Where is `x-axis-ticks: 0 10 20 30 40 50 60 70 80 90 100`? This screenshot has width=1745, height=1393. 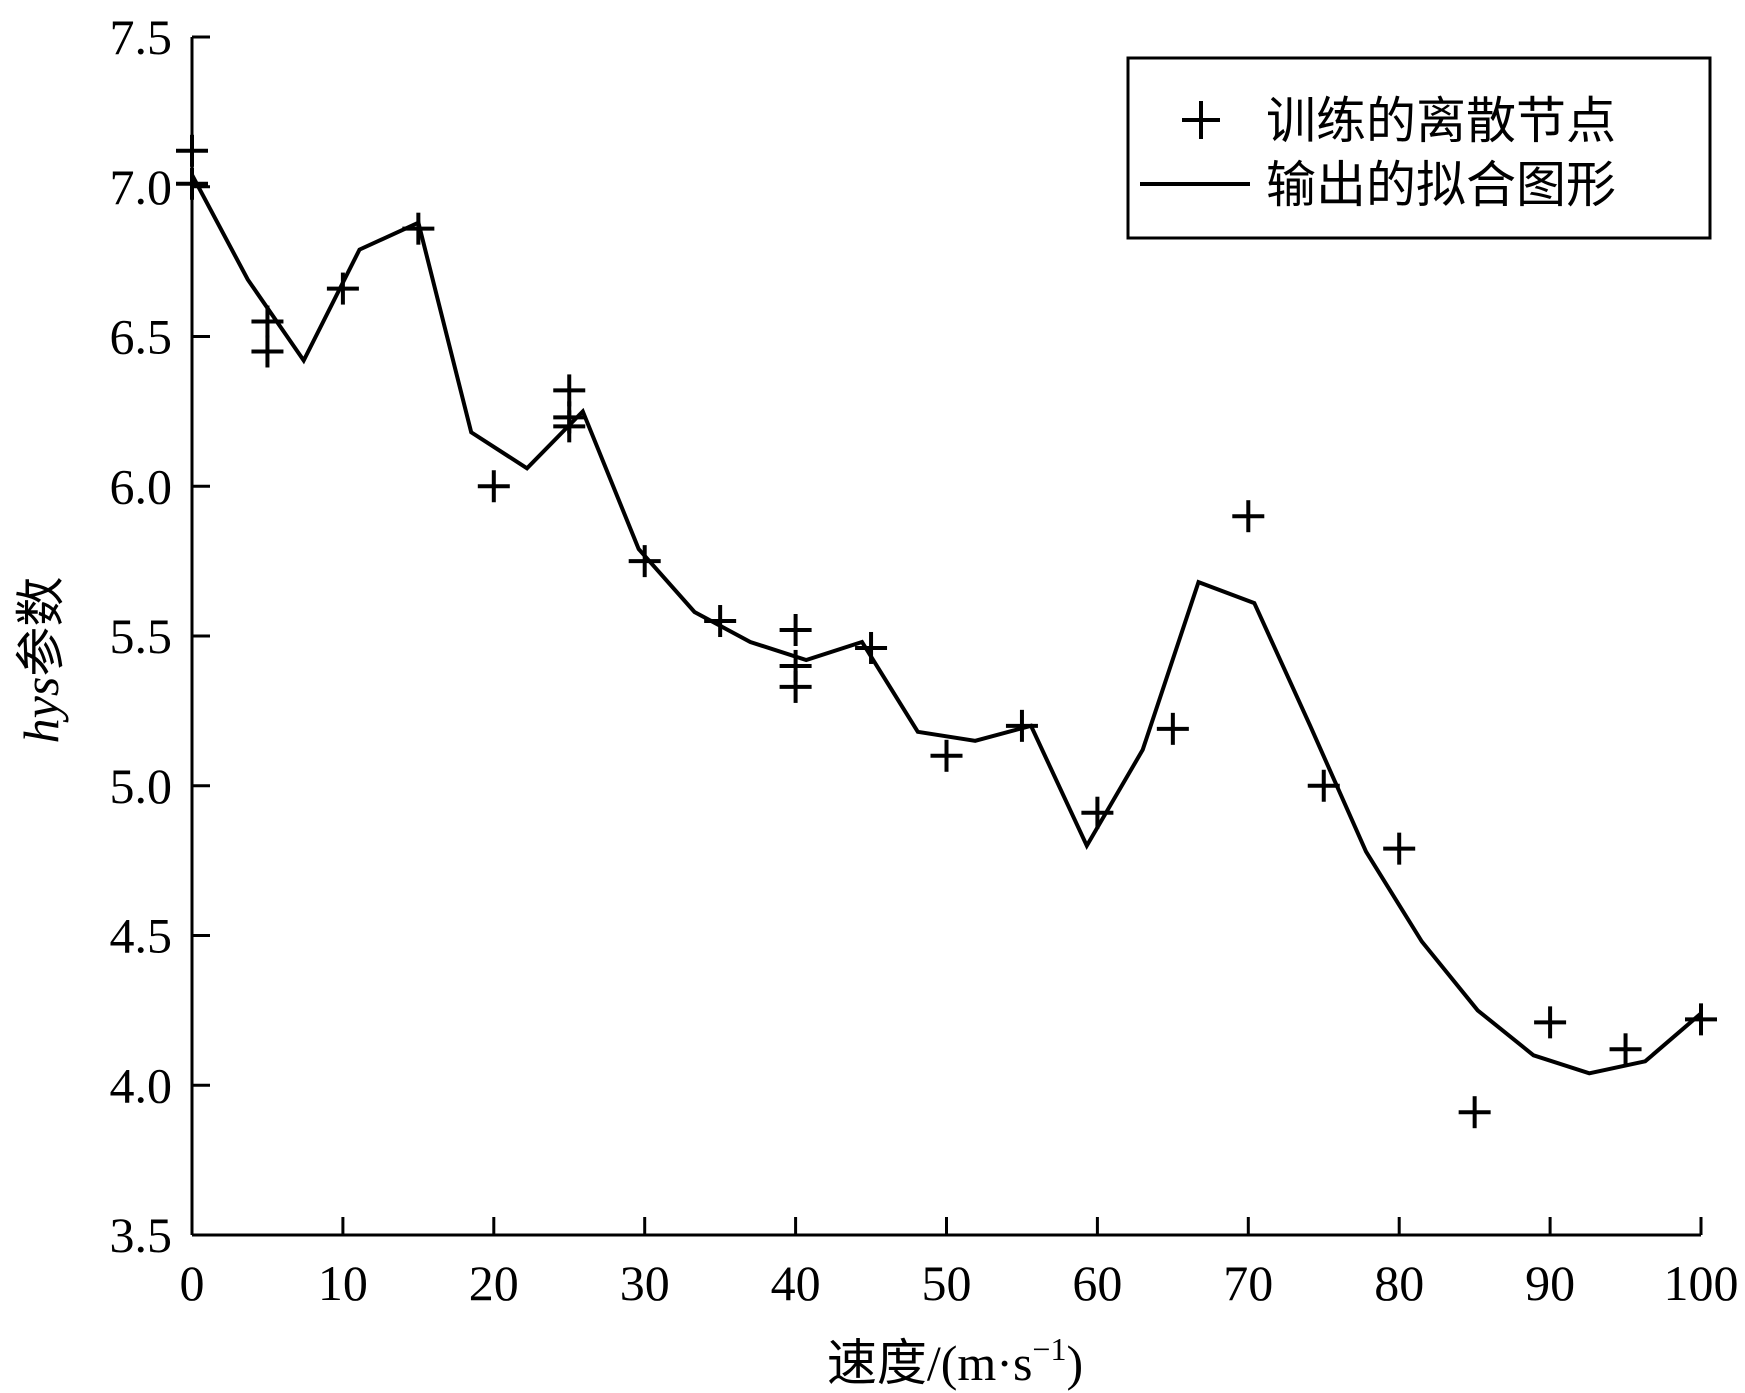 x-axis-ticks: 0 10 20 30 40 50 60 70 80 90 100 is located at coordinates (959, 1264).